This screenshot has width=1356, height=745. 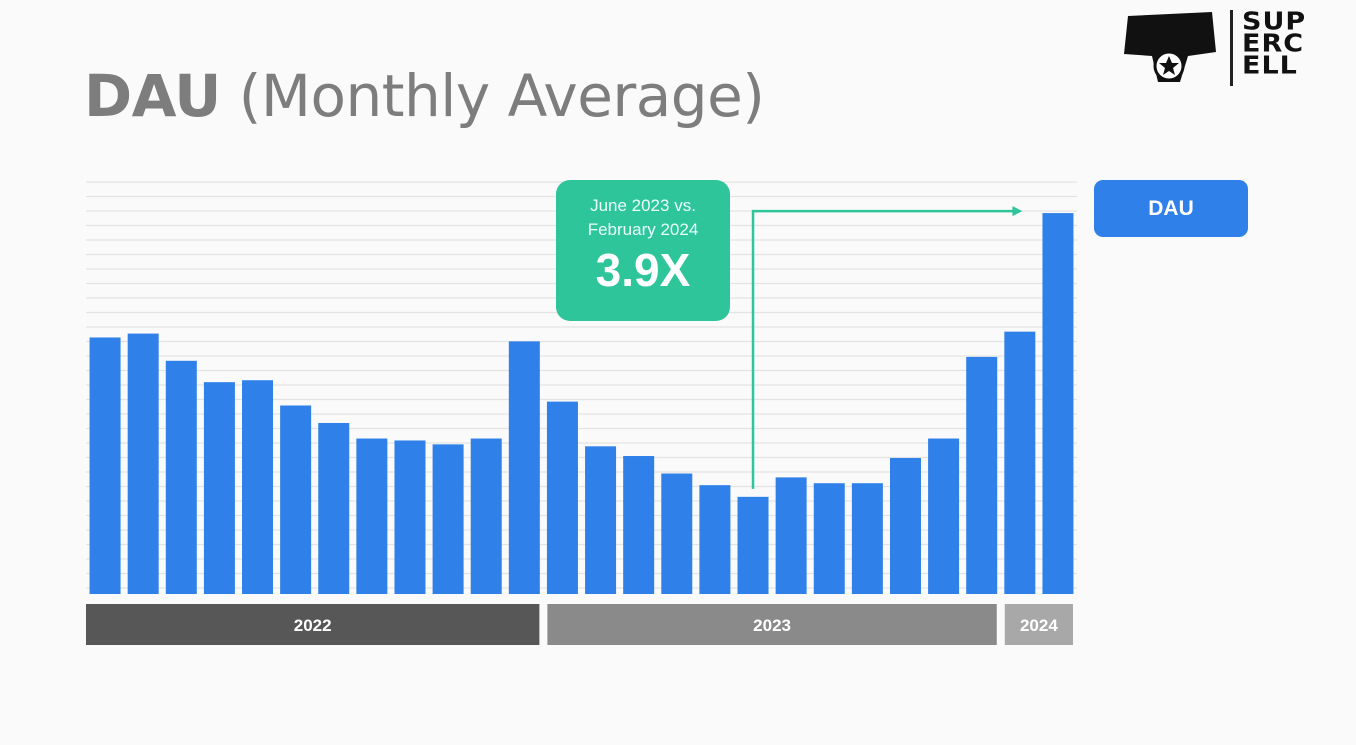 I want to click on brawl-stars-logo, so click(x=1170, y=47).